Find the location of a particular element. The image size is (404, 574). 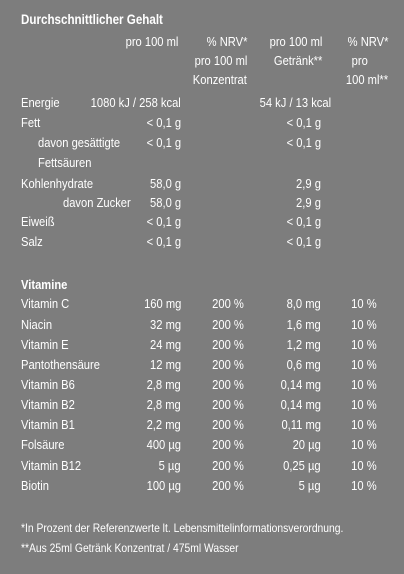

vitamin-label: Niacin is located at coordinates (37, 324).